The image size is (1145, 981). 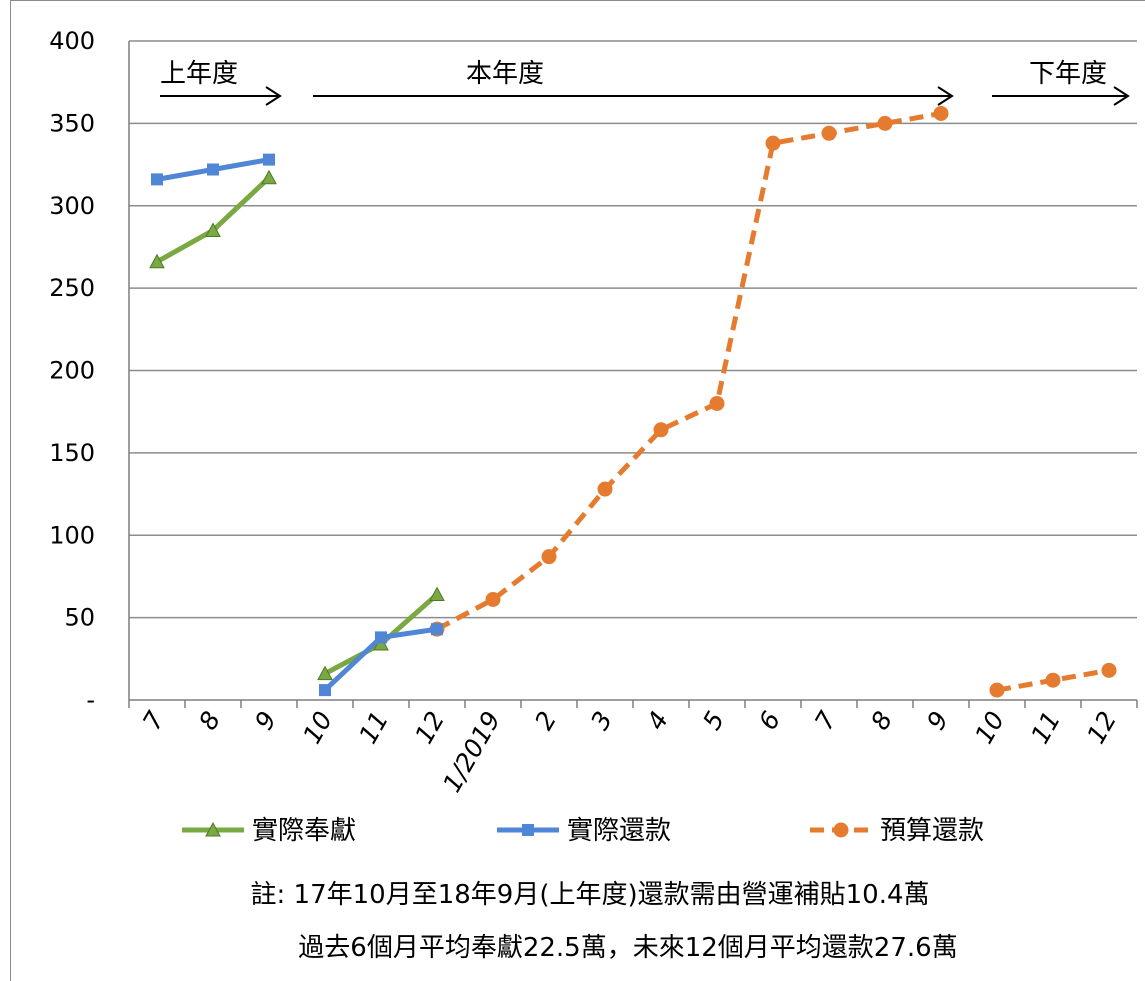 What do you see at coordinates (1068, 74) in the screenshot?
I see `period-label: 下年度` at bounding box center [1068, 74].